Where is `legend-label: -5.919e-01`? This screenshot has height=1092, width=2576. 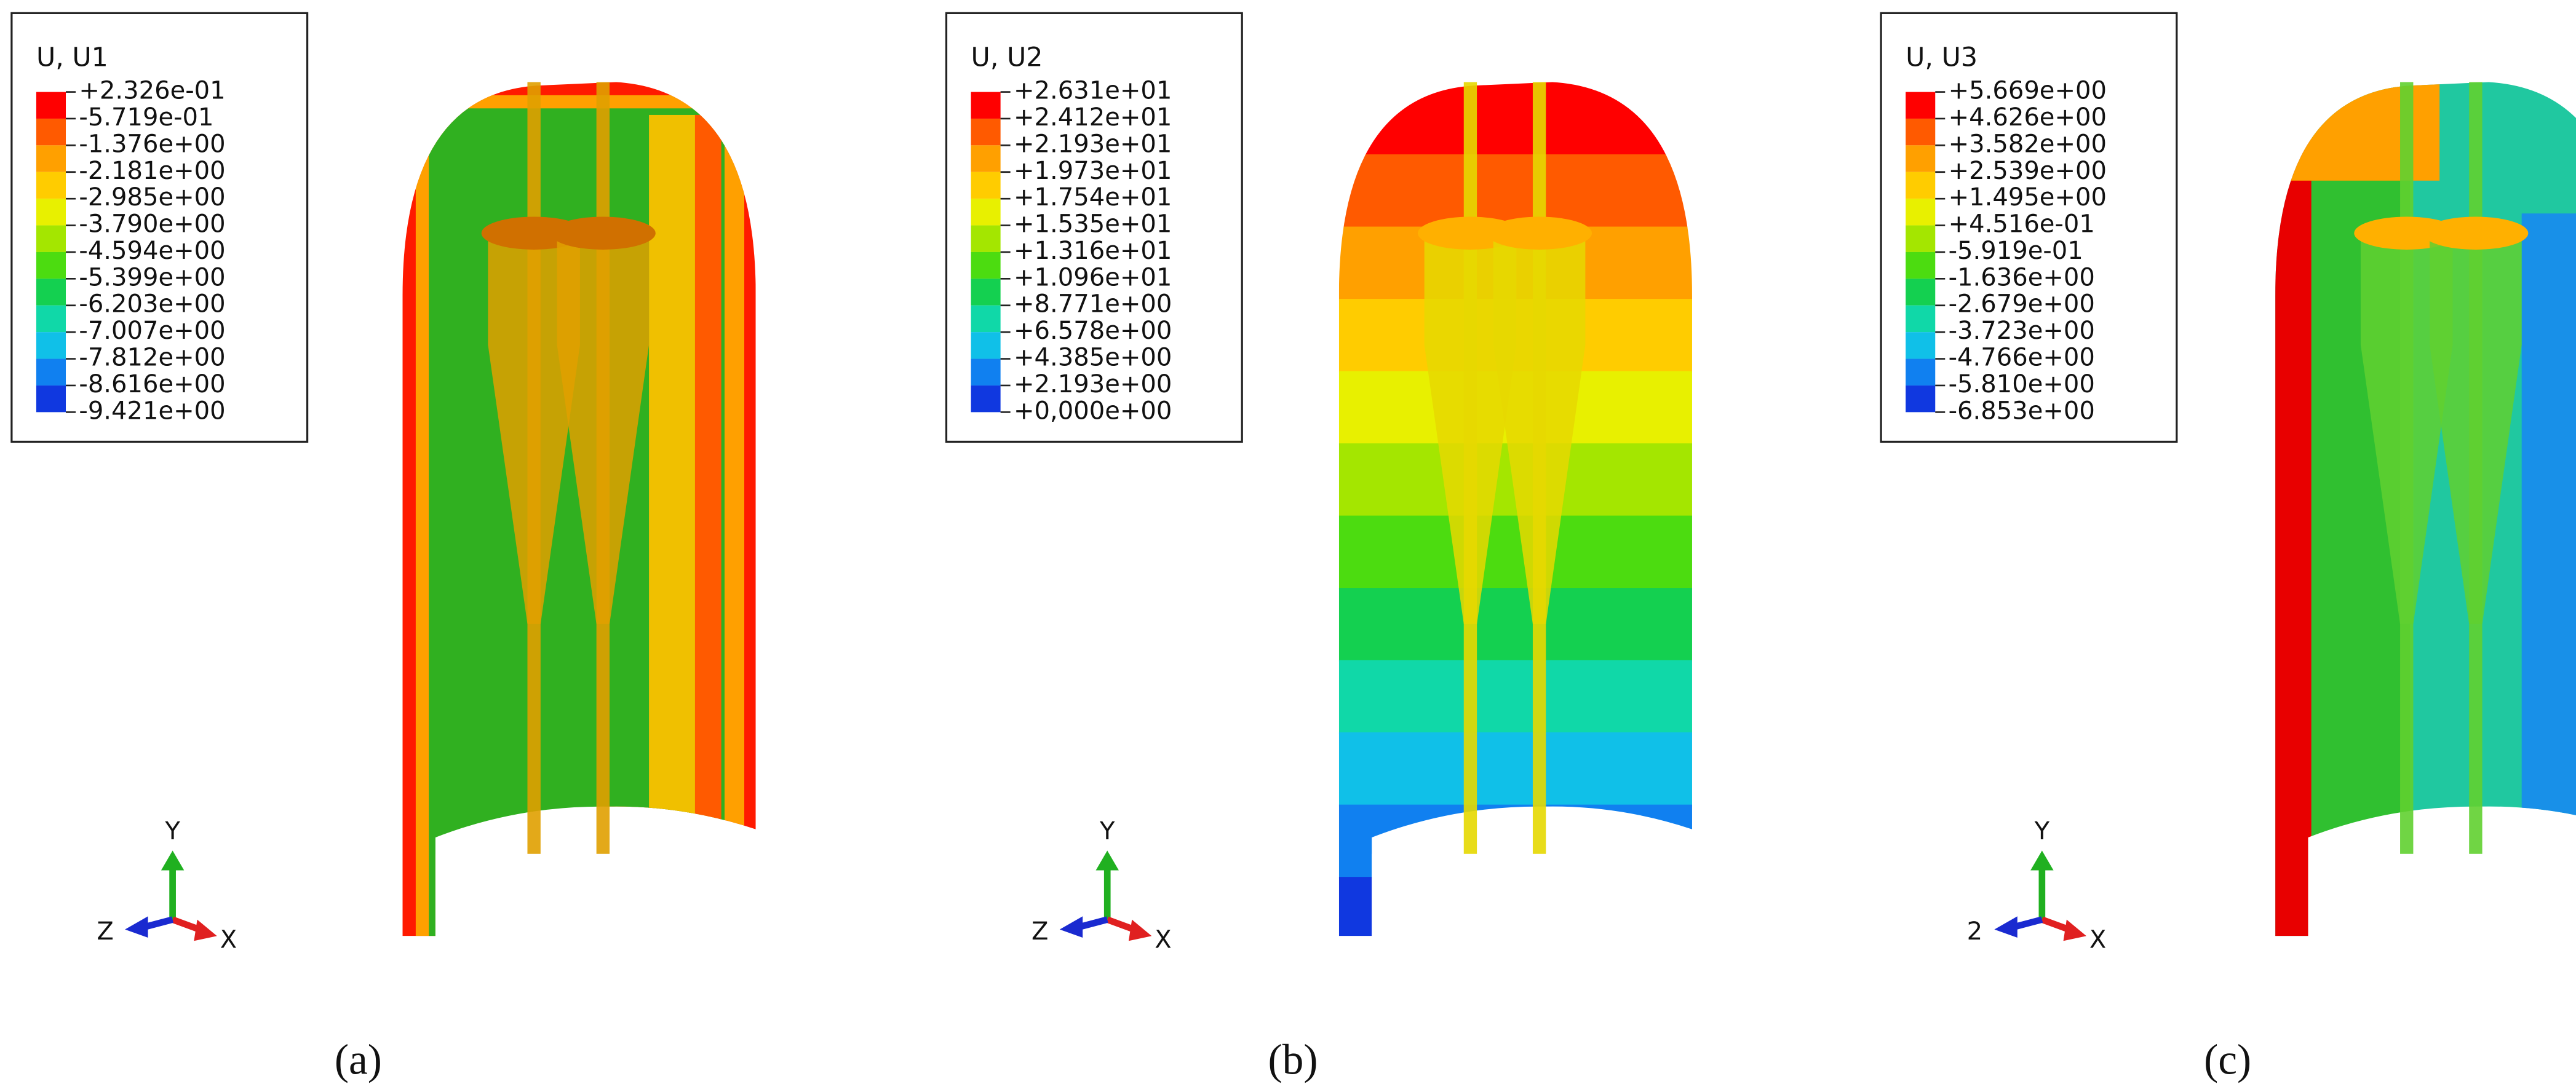
legend-label: -5.919e-01 is located at coordinates (2016, 251).